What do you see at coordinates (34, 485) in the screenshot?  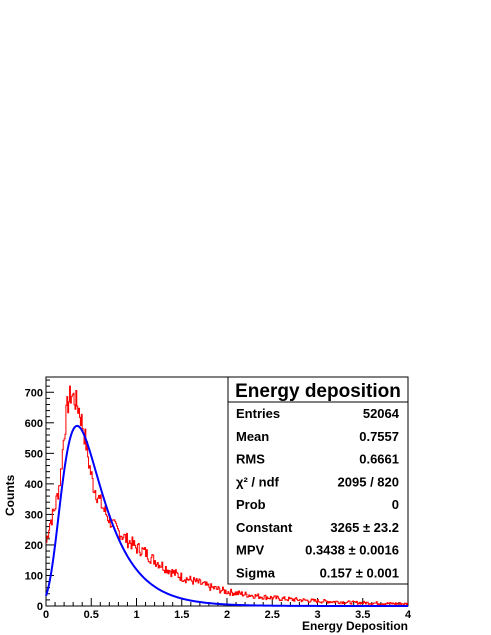 I see `y-tick-label: 400` at bounding box center [34, 485].